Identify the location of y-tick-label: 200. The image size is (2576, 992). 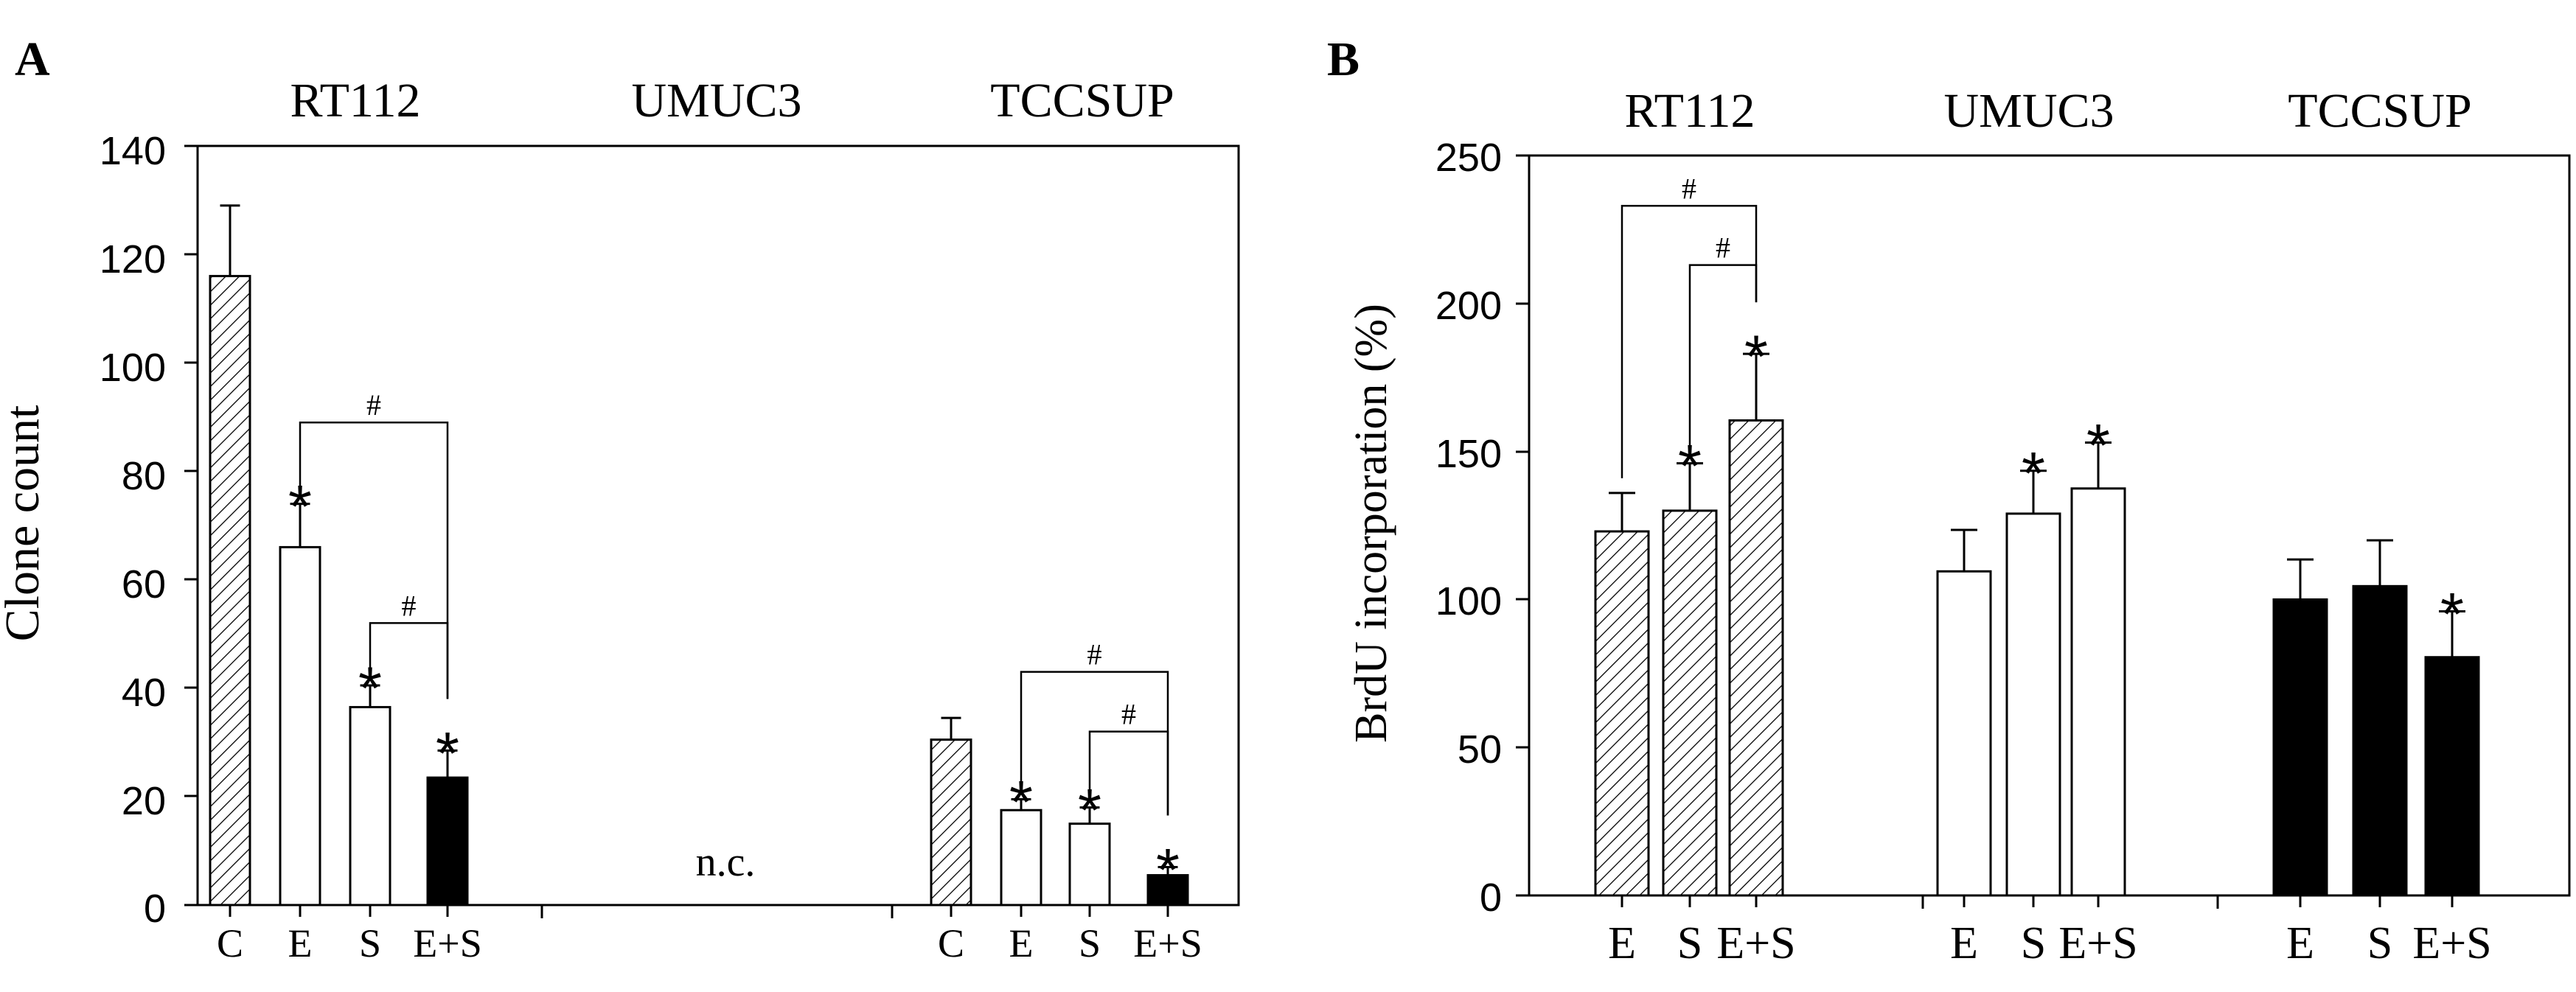
(1468, 306).